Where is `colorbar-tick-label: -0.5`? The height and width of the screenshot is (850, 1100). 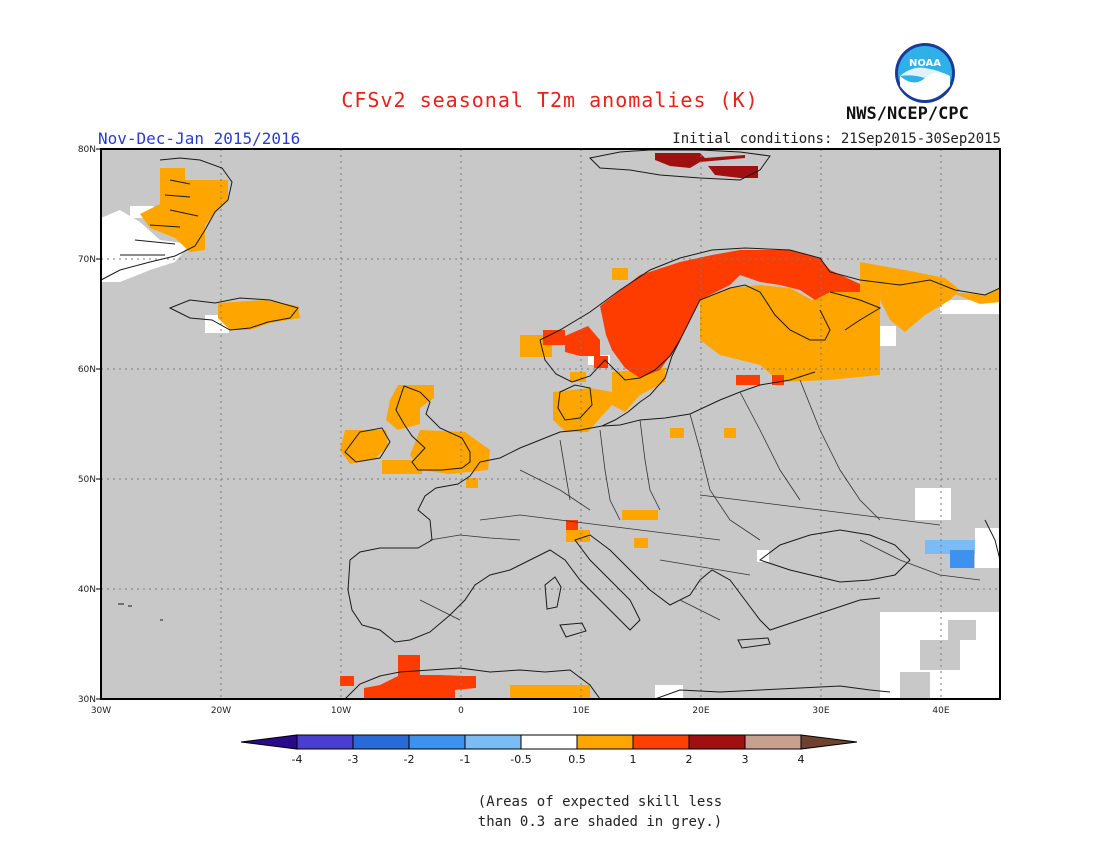
colorbar-tick-label: -0.5 is located at coordinates (520, 759).